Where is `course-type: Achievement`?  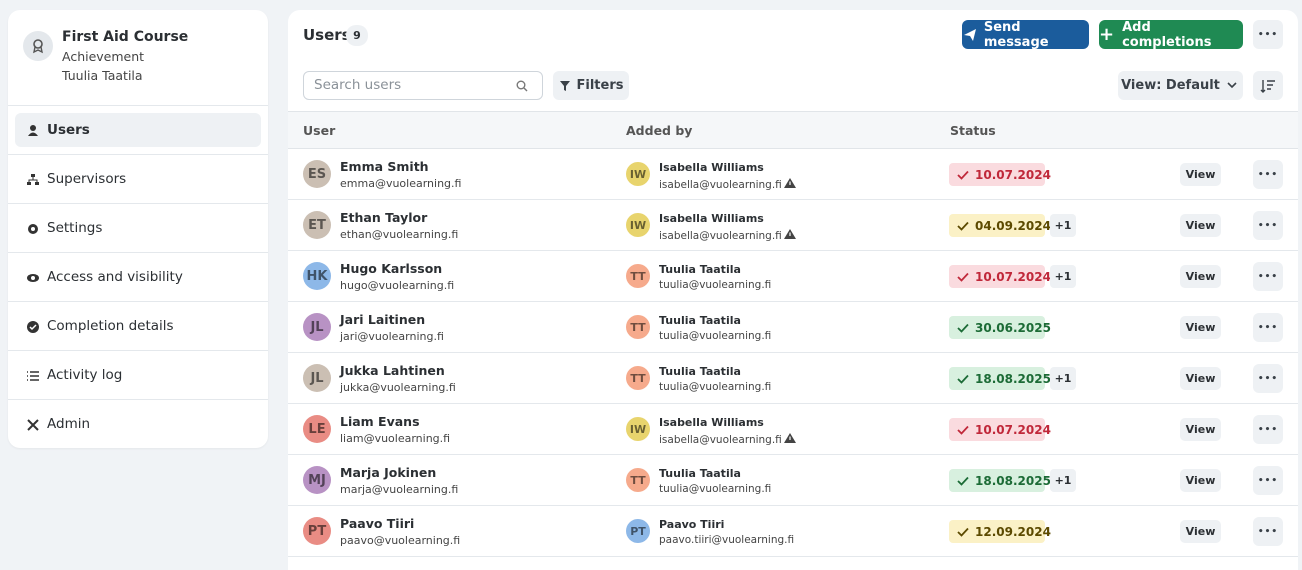
course-type: Achievement is located at coordinates (103, 56).